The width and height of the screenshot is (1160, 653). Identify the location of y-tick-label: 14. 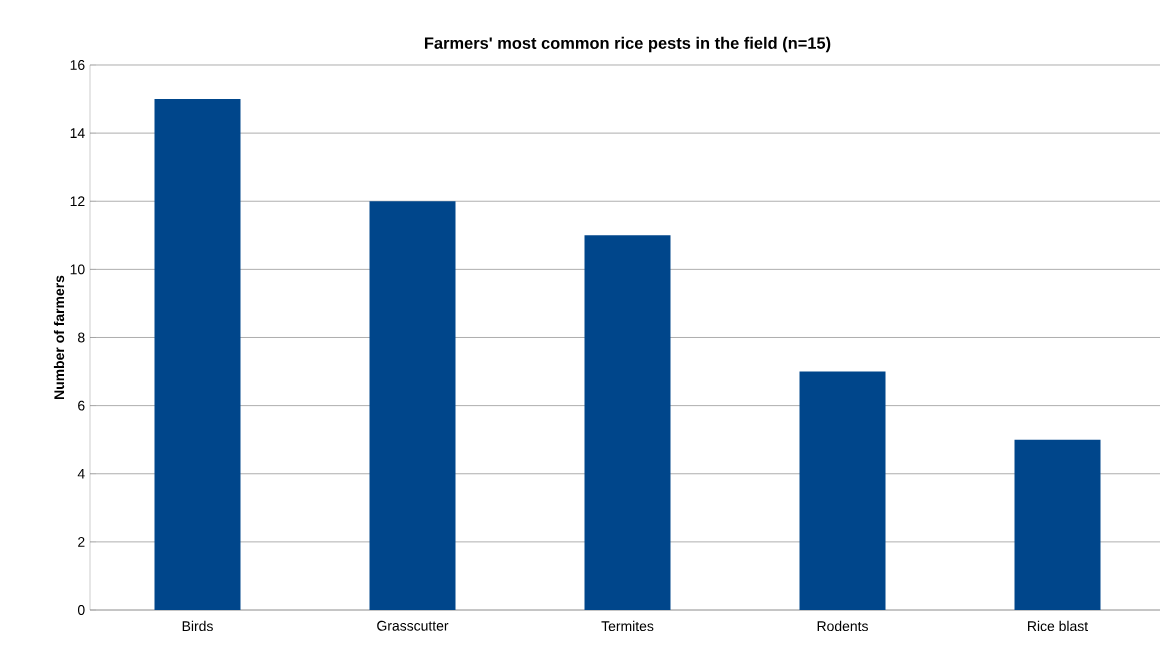
(77, 133).